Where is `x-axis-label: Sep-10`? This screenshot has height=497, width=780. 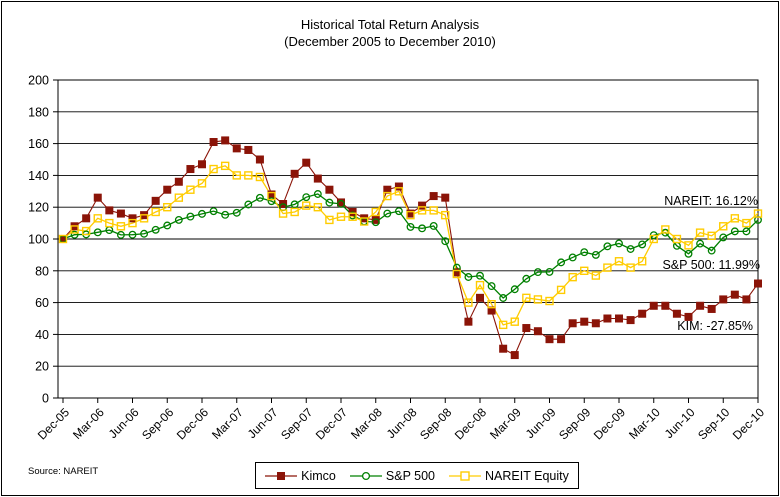
x-axis-label: Sep-10 is located at coordinates (713, 423).